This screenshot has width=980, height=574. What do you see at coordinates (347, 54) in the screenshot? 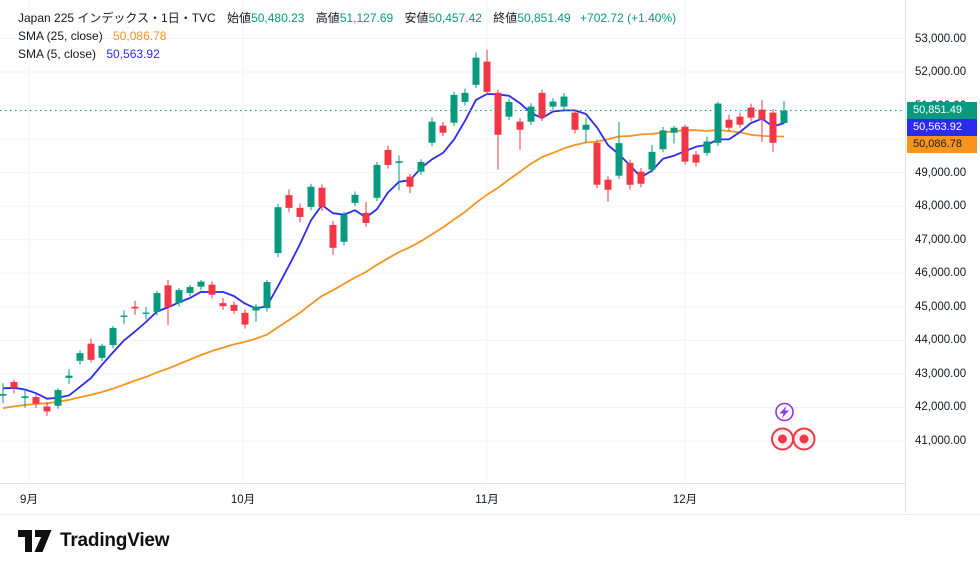
I see `indicator-row-sma5: SMA (5, close) 50,563.92` at bounding box center [347, 54].